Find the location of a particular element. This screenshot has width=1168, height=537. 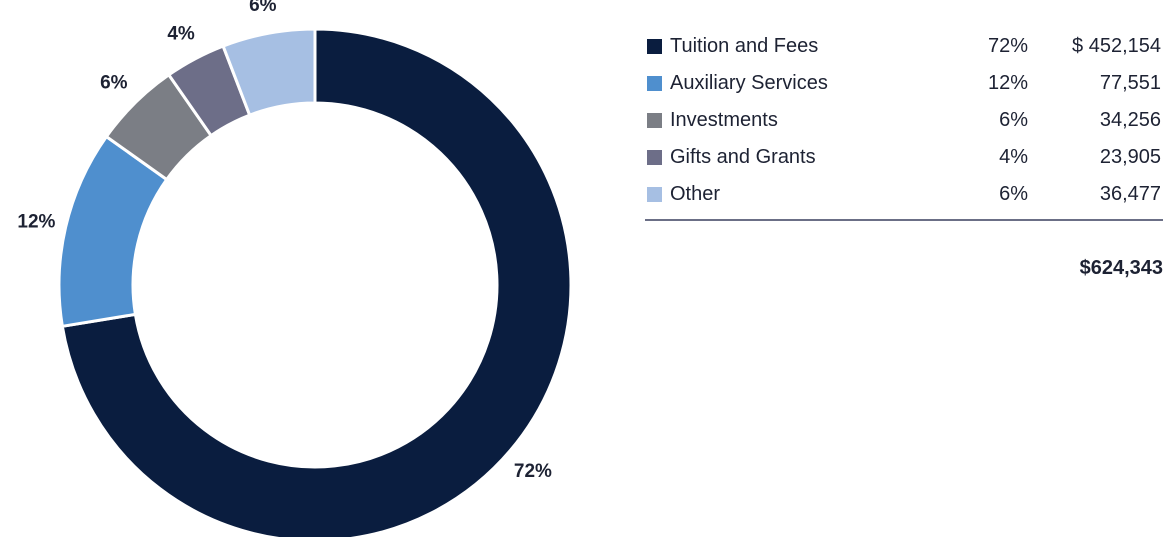

legend-category: Gifts and Grants is located at coordinates (743, 157).